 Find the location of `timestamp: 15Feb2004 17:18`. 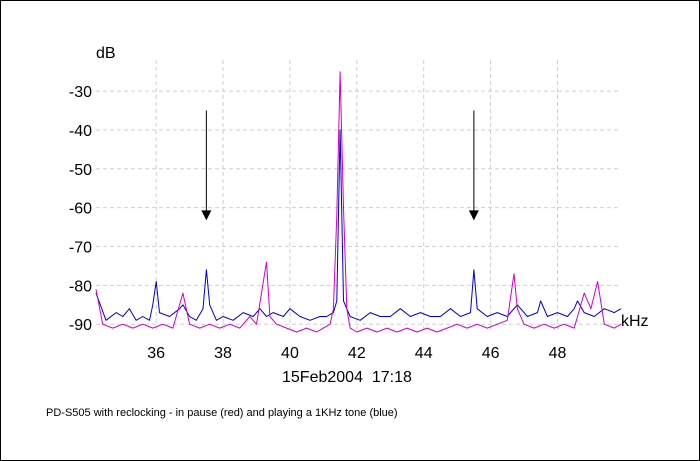

timestamp: 15Feb2004 17:18 is located at coordinates (347, 377).